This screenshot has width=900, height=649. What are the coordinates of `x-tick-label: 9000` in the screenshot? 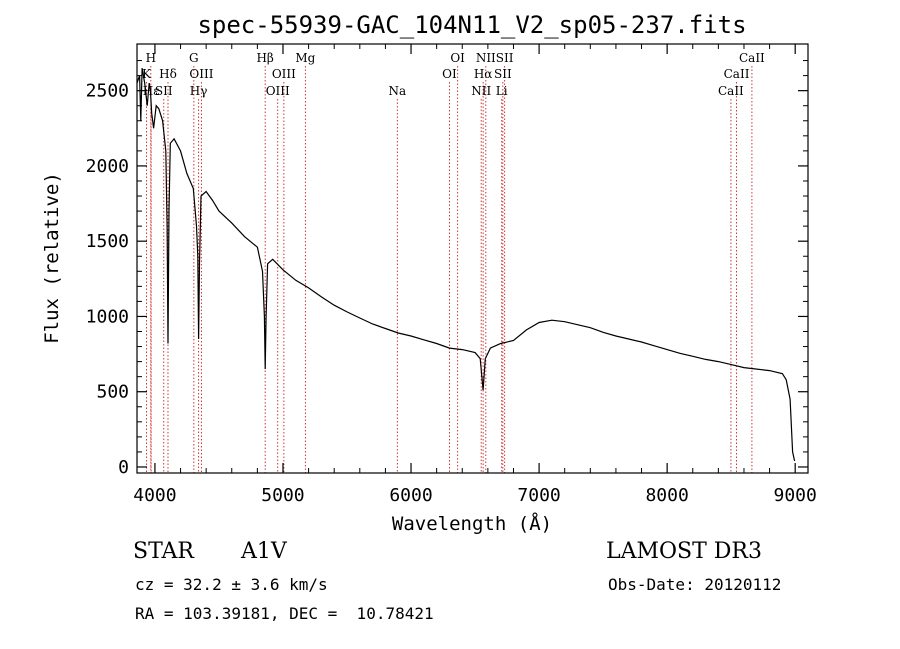 It's located at (795, 495).